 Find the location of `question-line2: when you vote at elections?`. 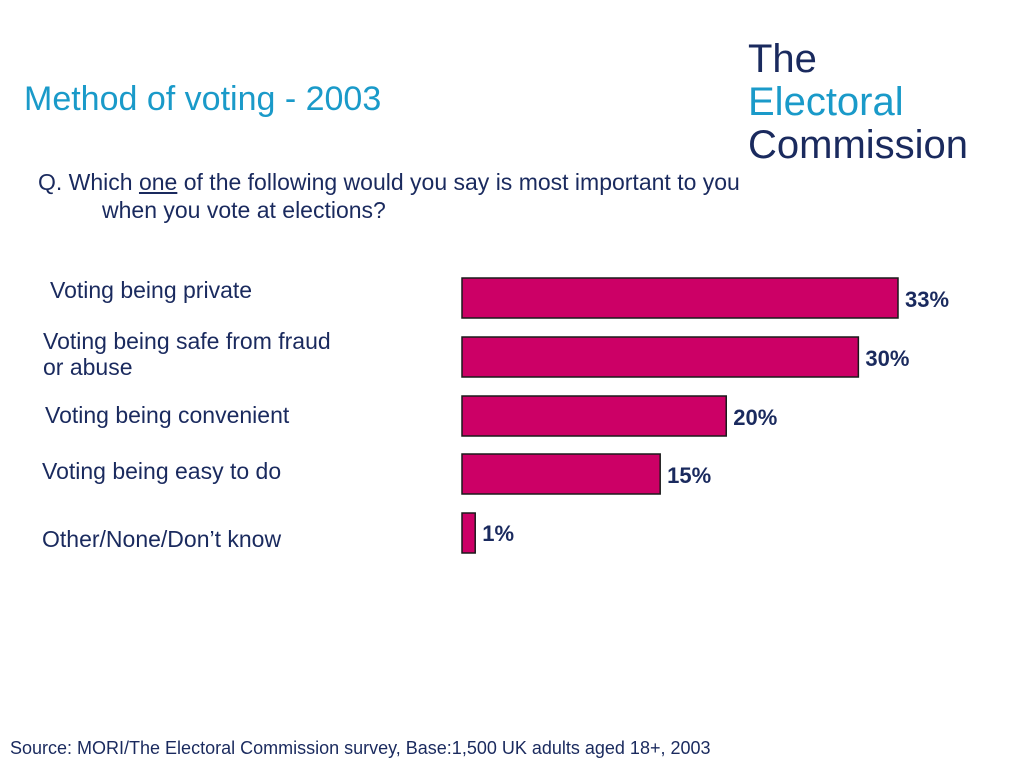

question-line2: when you vote at elections? is located at coordinates (244, 210).